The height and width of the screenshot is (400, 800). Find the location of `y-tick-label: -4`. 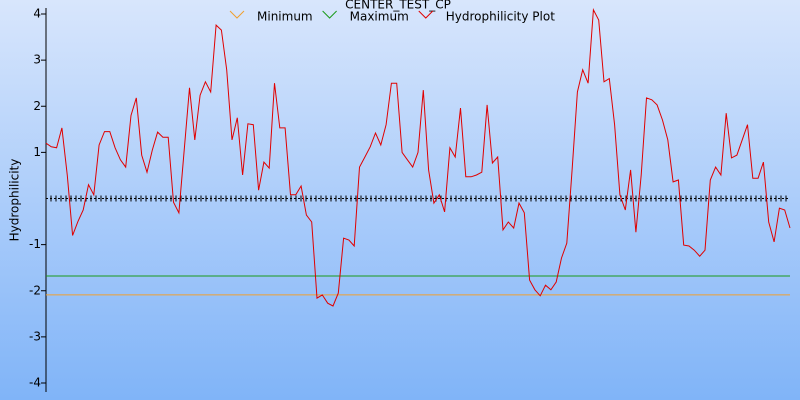

y-tick-label: -4 is located at coordinates (35, 383).